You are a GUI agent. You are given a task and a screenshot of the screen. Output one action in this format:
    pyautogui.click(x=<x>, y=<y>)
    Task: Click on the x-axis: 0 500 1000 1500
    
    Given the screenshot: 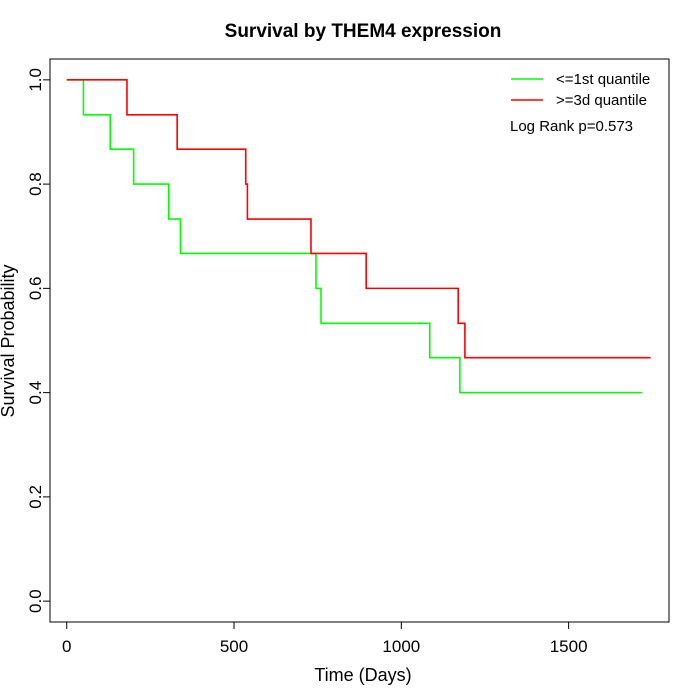 What is the action you would take?
    pyautogui.click(x=325, y=638)
    